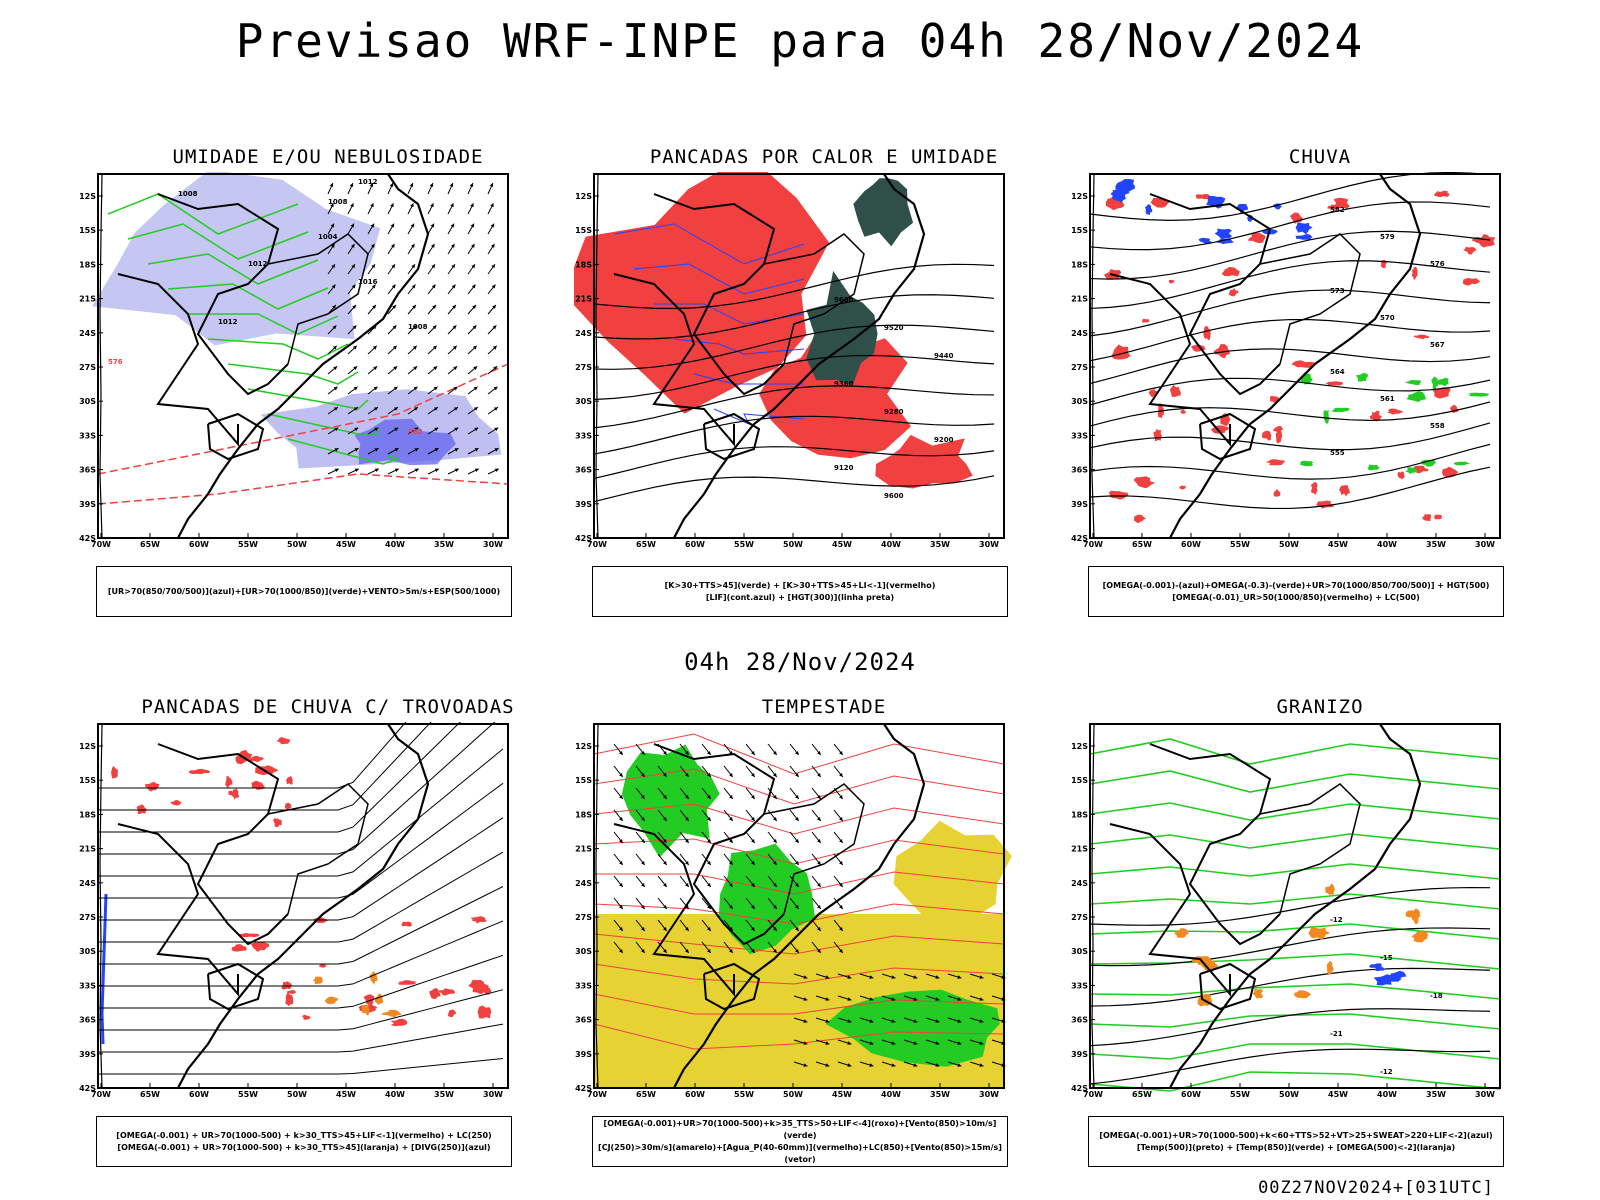 Image resolution: width=1600 pixels, height=1200 pixels. I want to click on lon-label: 35W, so click(940, 544).